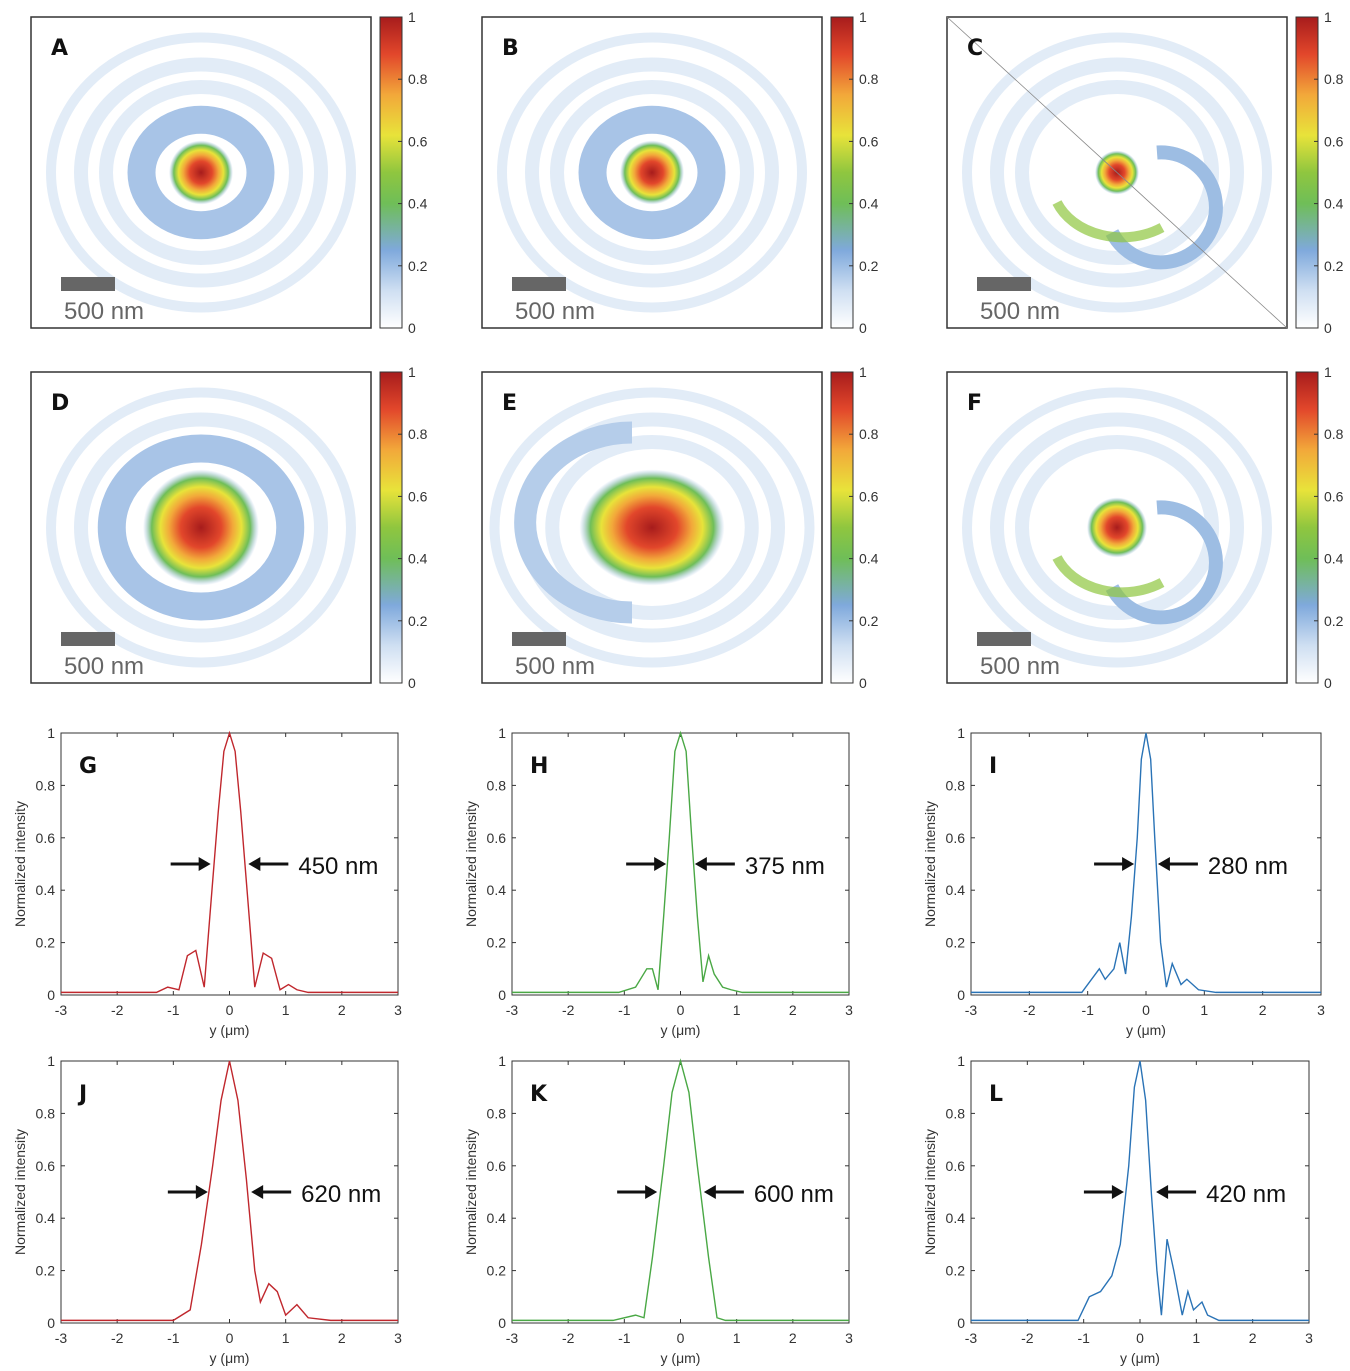 This screenshot has width=1350, height=1371. What do you see at coordinates (88, 766) in the screenshot?
I see `panel-label: G` at bounding box center [88, 766].